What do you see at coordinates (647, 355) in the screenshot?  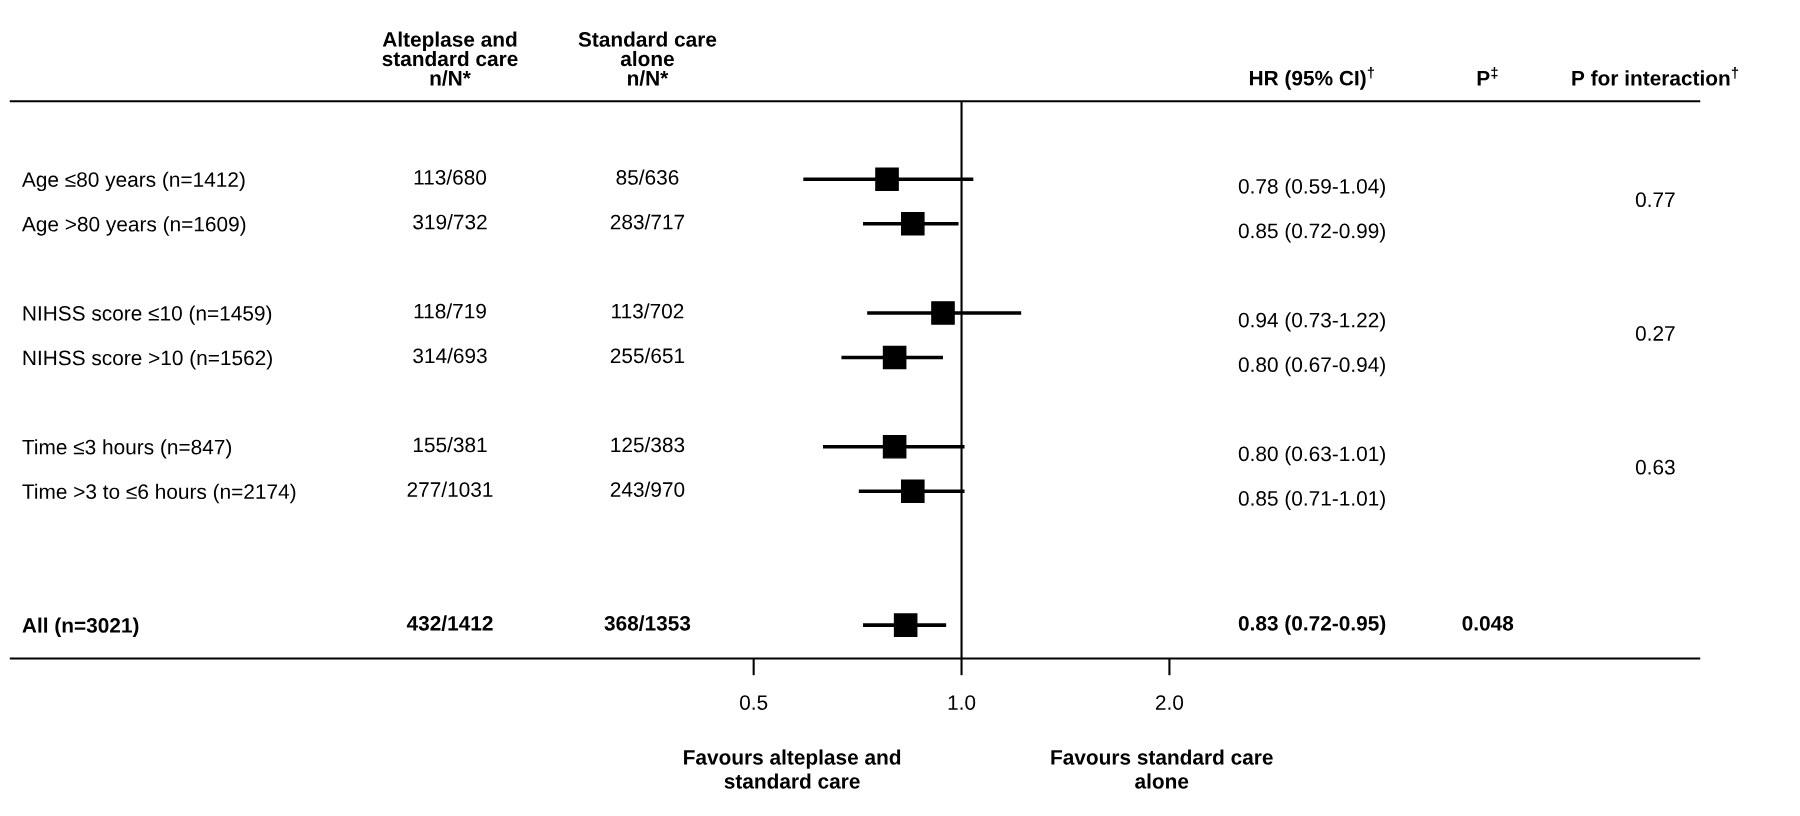 I see `annotation: 255/651` at bounding box center [647, 355].